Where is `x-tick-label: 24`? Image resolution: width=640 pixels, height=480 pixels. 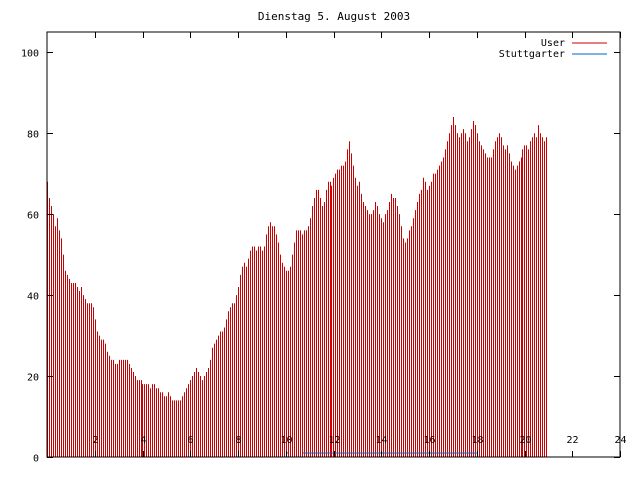 x-tick-label: 24 is located at coordinates (620, 440).